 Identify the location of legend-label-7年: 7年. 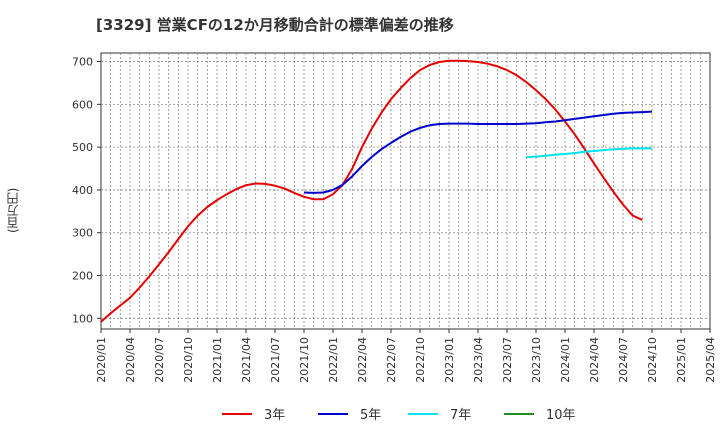
(460, 415).